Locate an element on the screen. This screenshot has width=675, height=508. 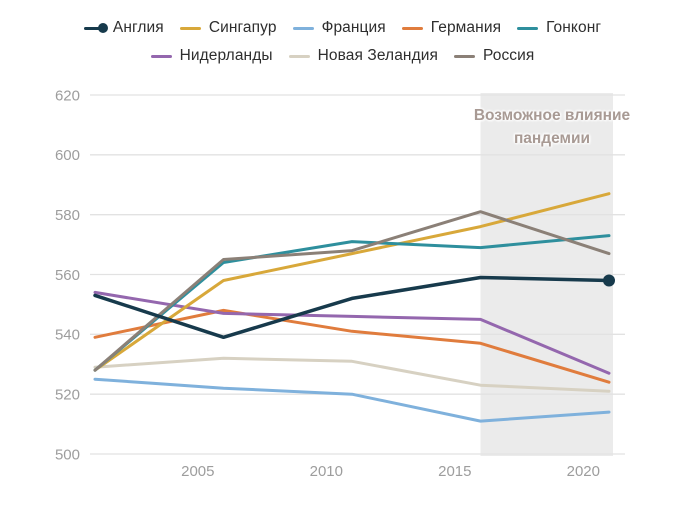
y-tick-label-500: 500 is located at coordinates (67, 454).